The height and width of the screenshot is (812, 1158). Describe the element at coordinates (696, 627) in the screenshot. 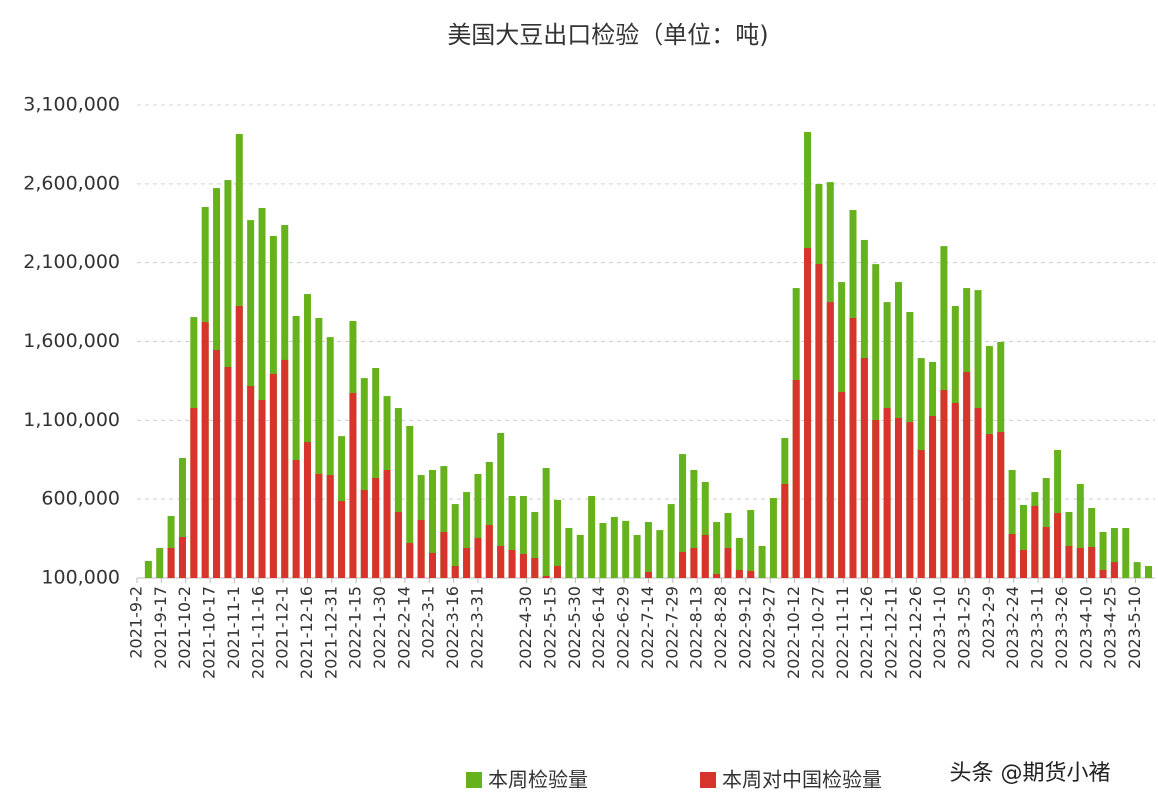

I see `x-tick-label: 2022-8-13` at that location.